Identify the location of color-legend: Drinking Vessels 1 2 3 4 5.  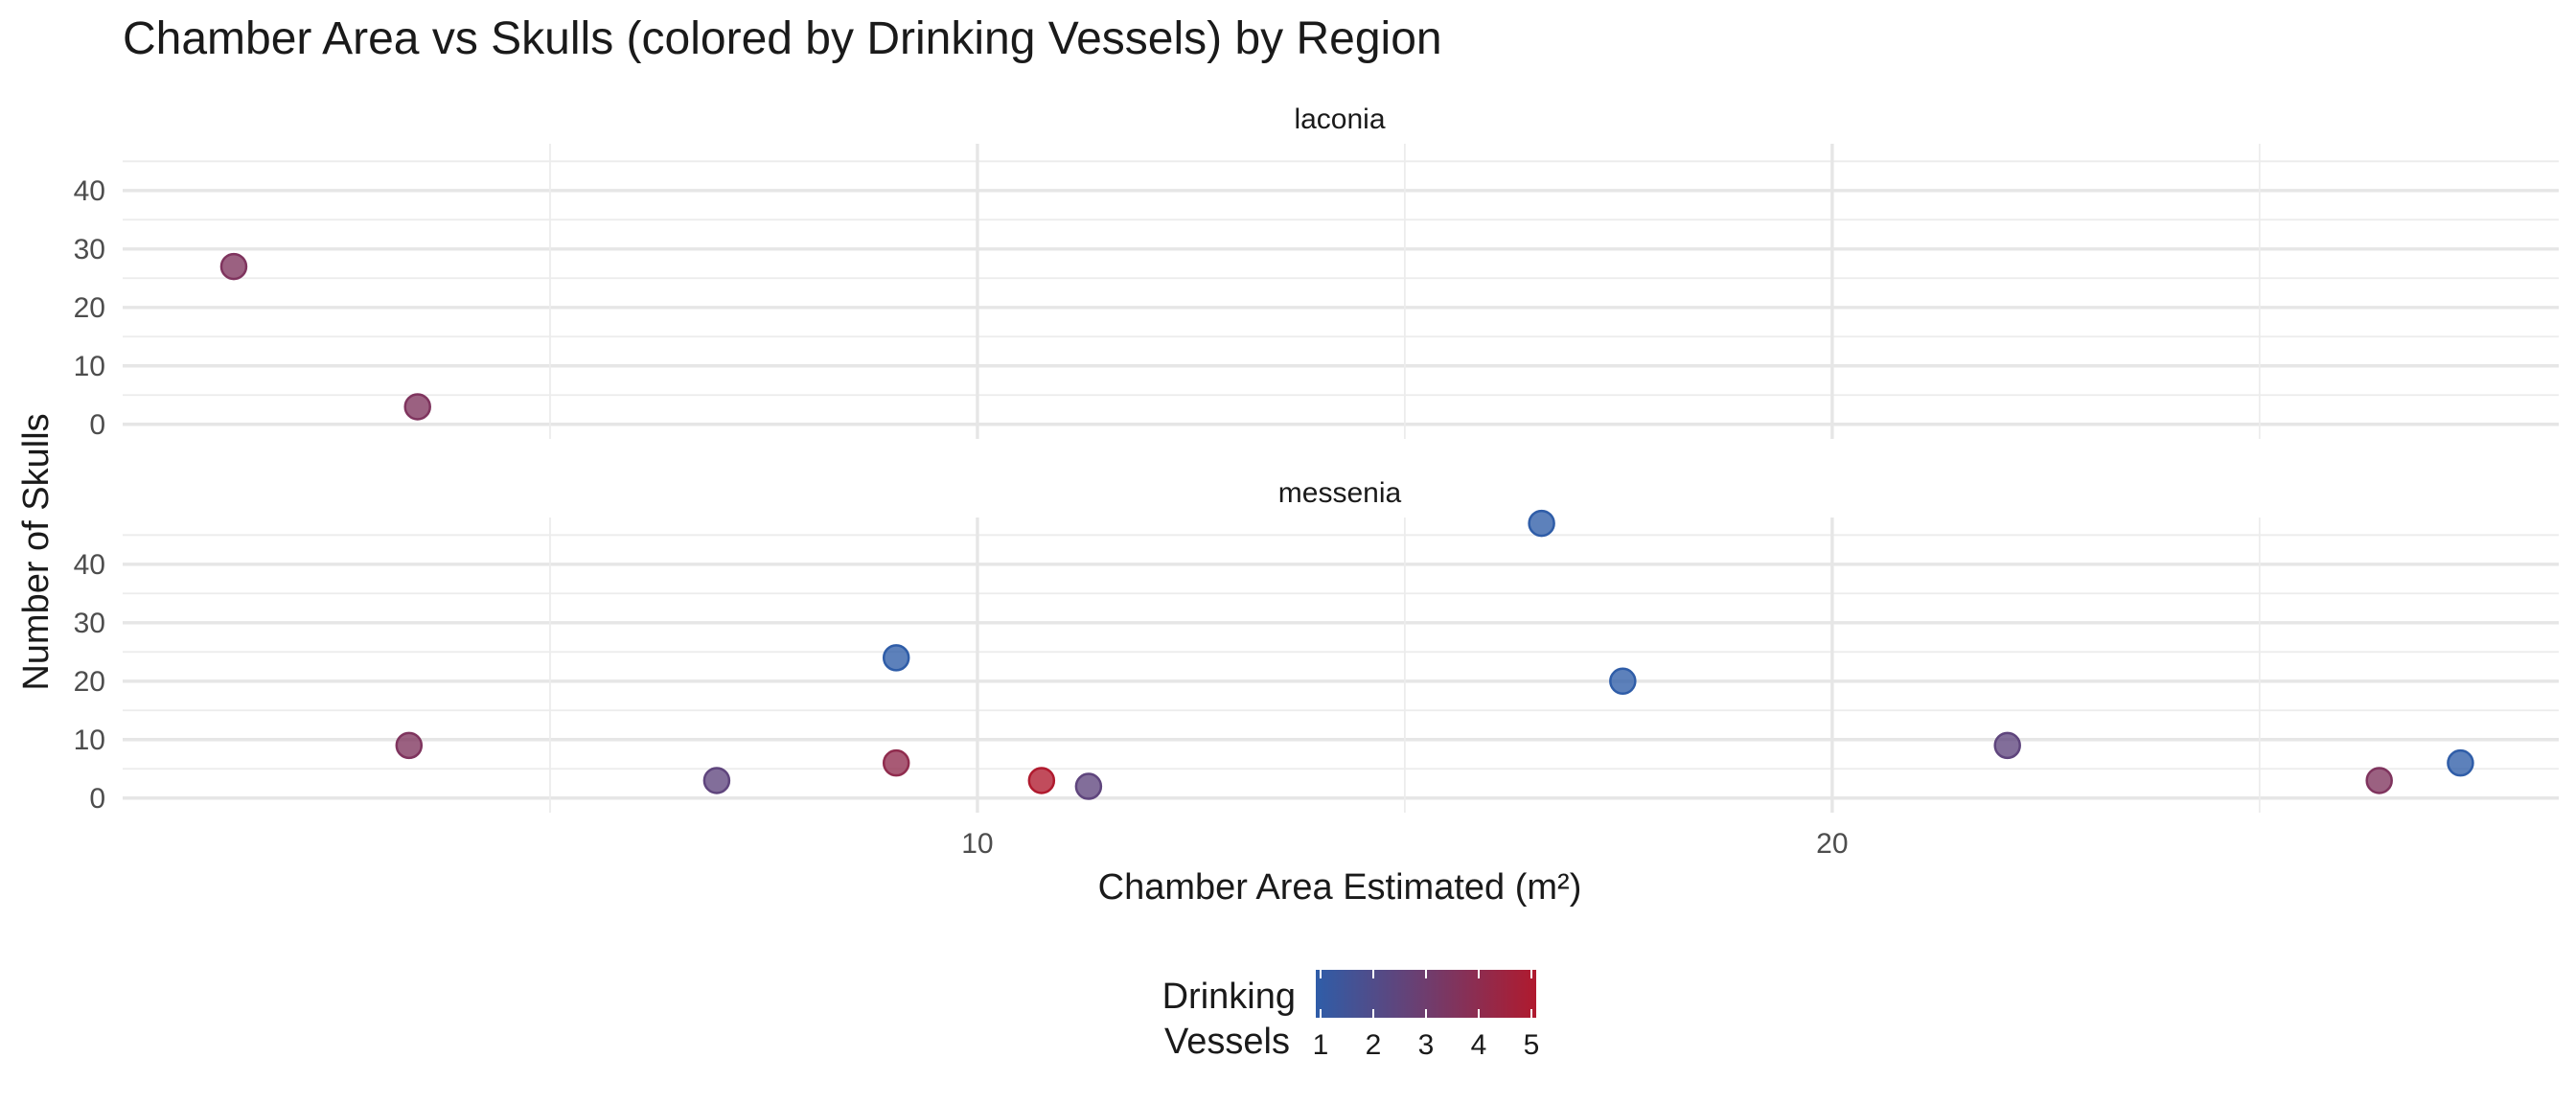
(1351, 1016).